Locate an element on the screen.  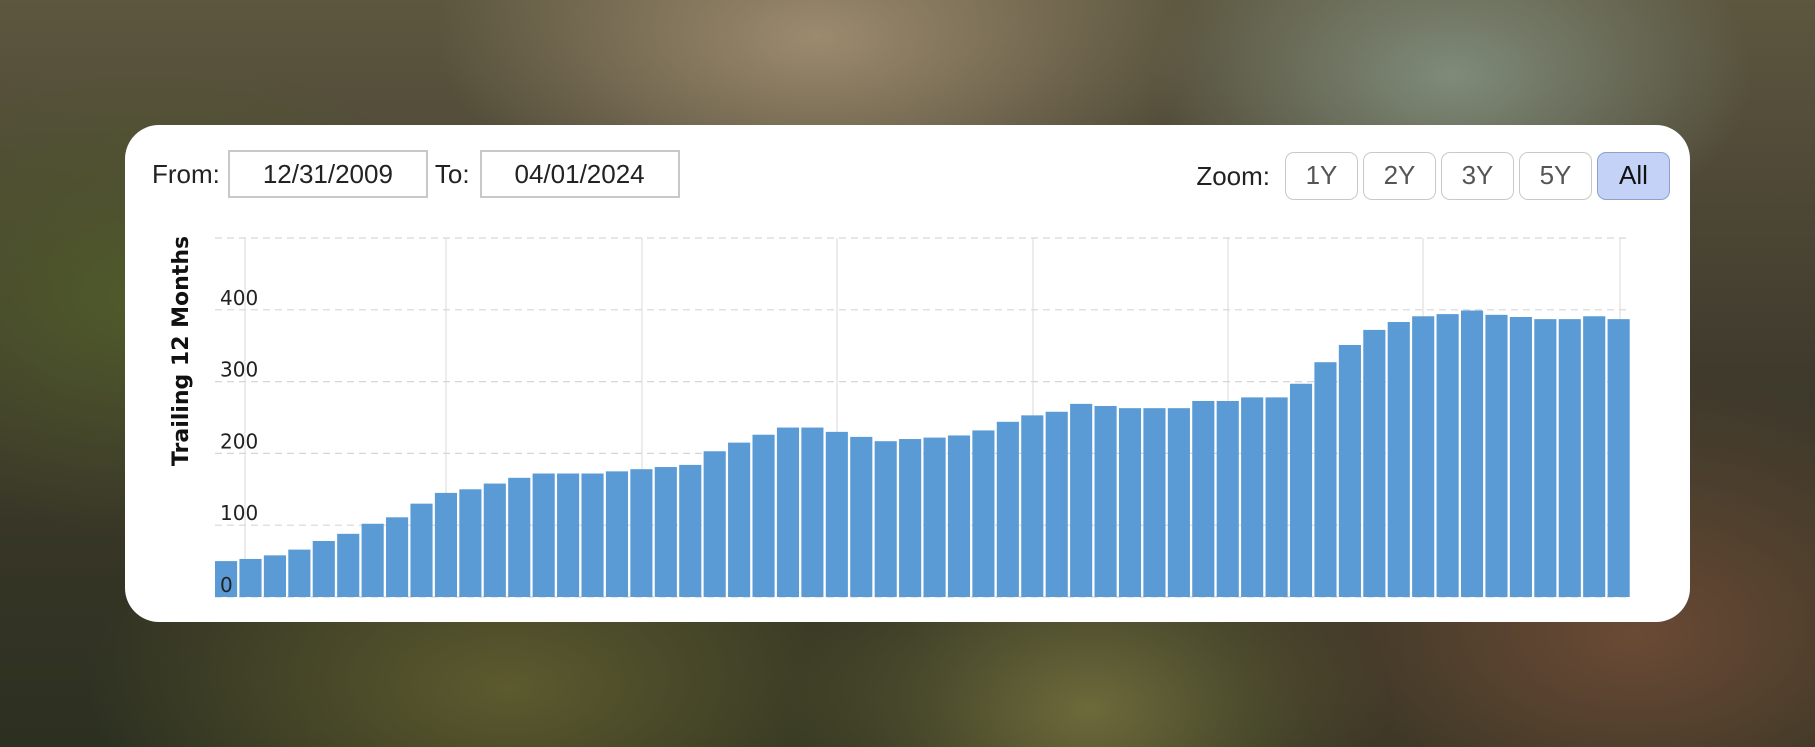
zoom-label: Zoom: is located at coordinates (1233, 175).